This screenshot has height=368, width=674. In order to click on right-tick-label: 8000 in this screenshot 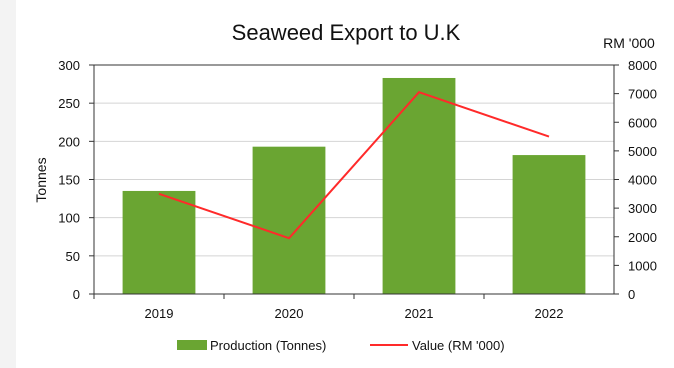, I will do `click(642, 65)`.